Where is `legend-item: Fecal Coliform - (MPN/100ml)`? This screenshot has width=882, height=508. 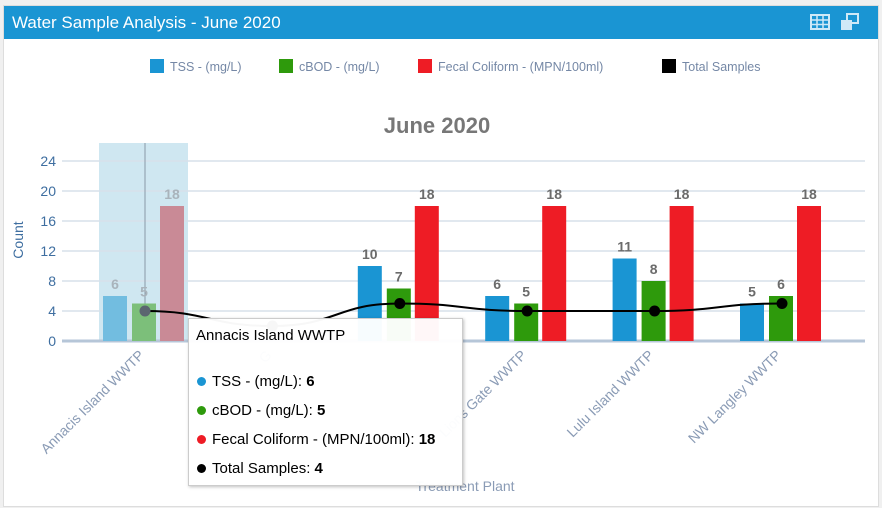 legend-item: Fecal Coliform - (MPN/100ml) is located at coordinates (520, 67).